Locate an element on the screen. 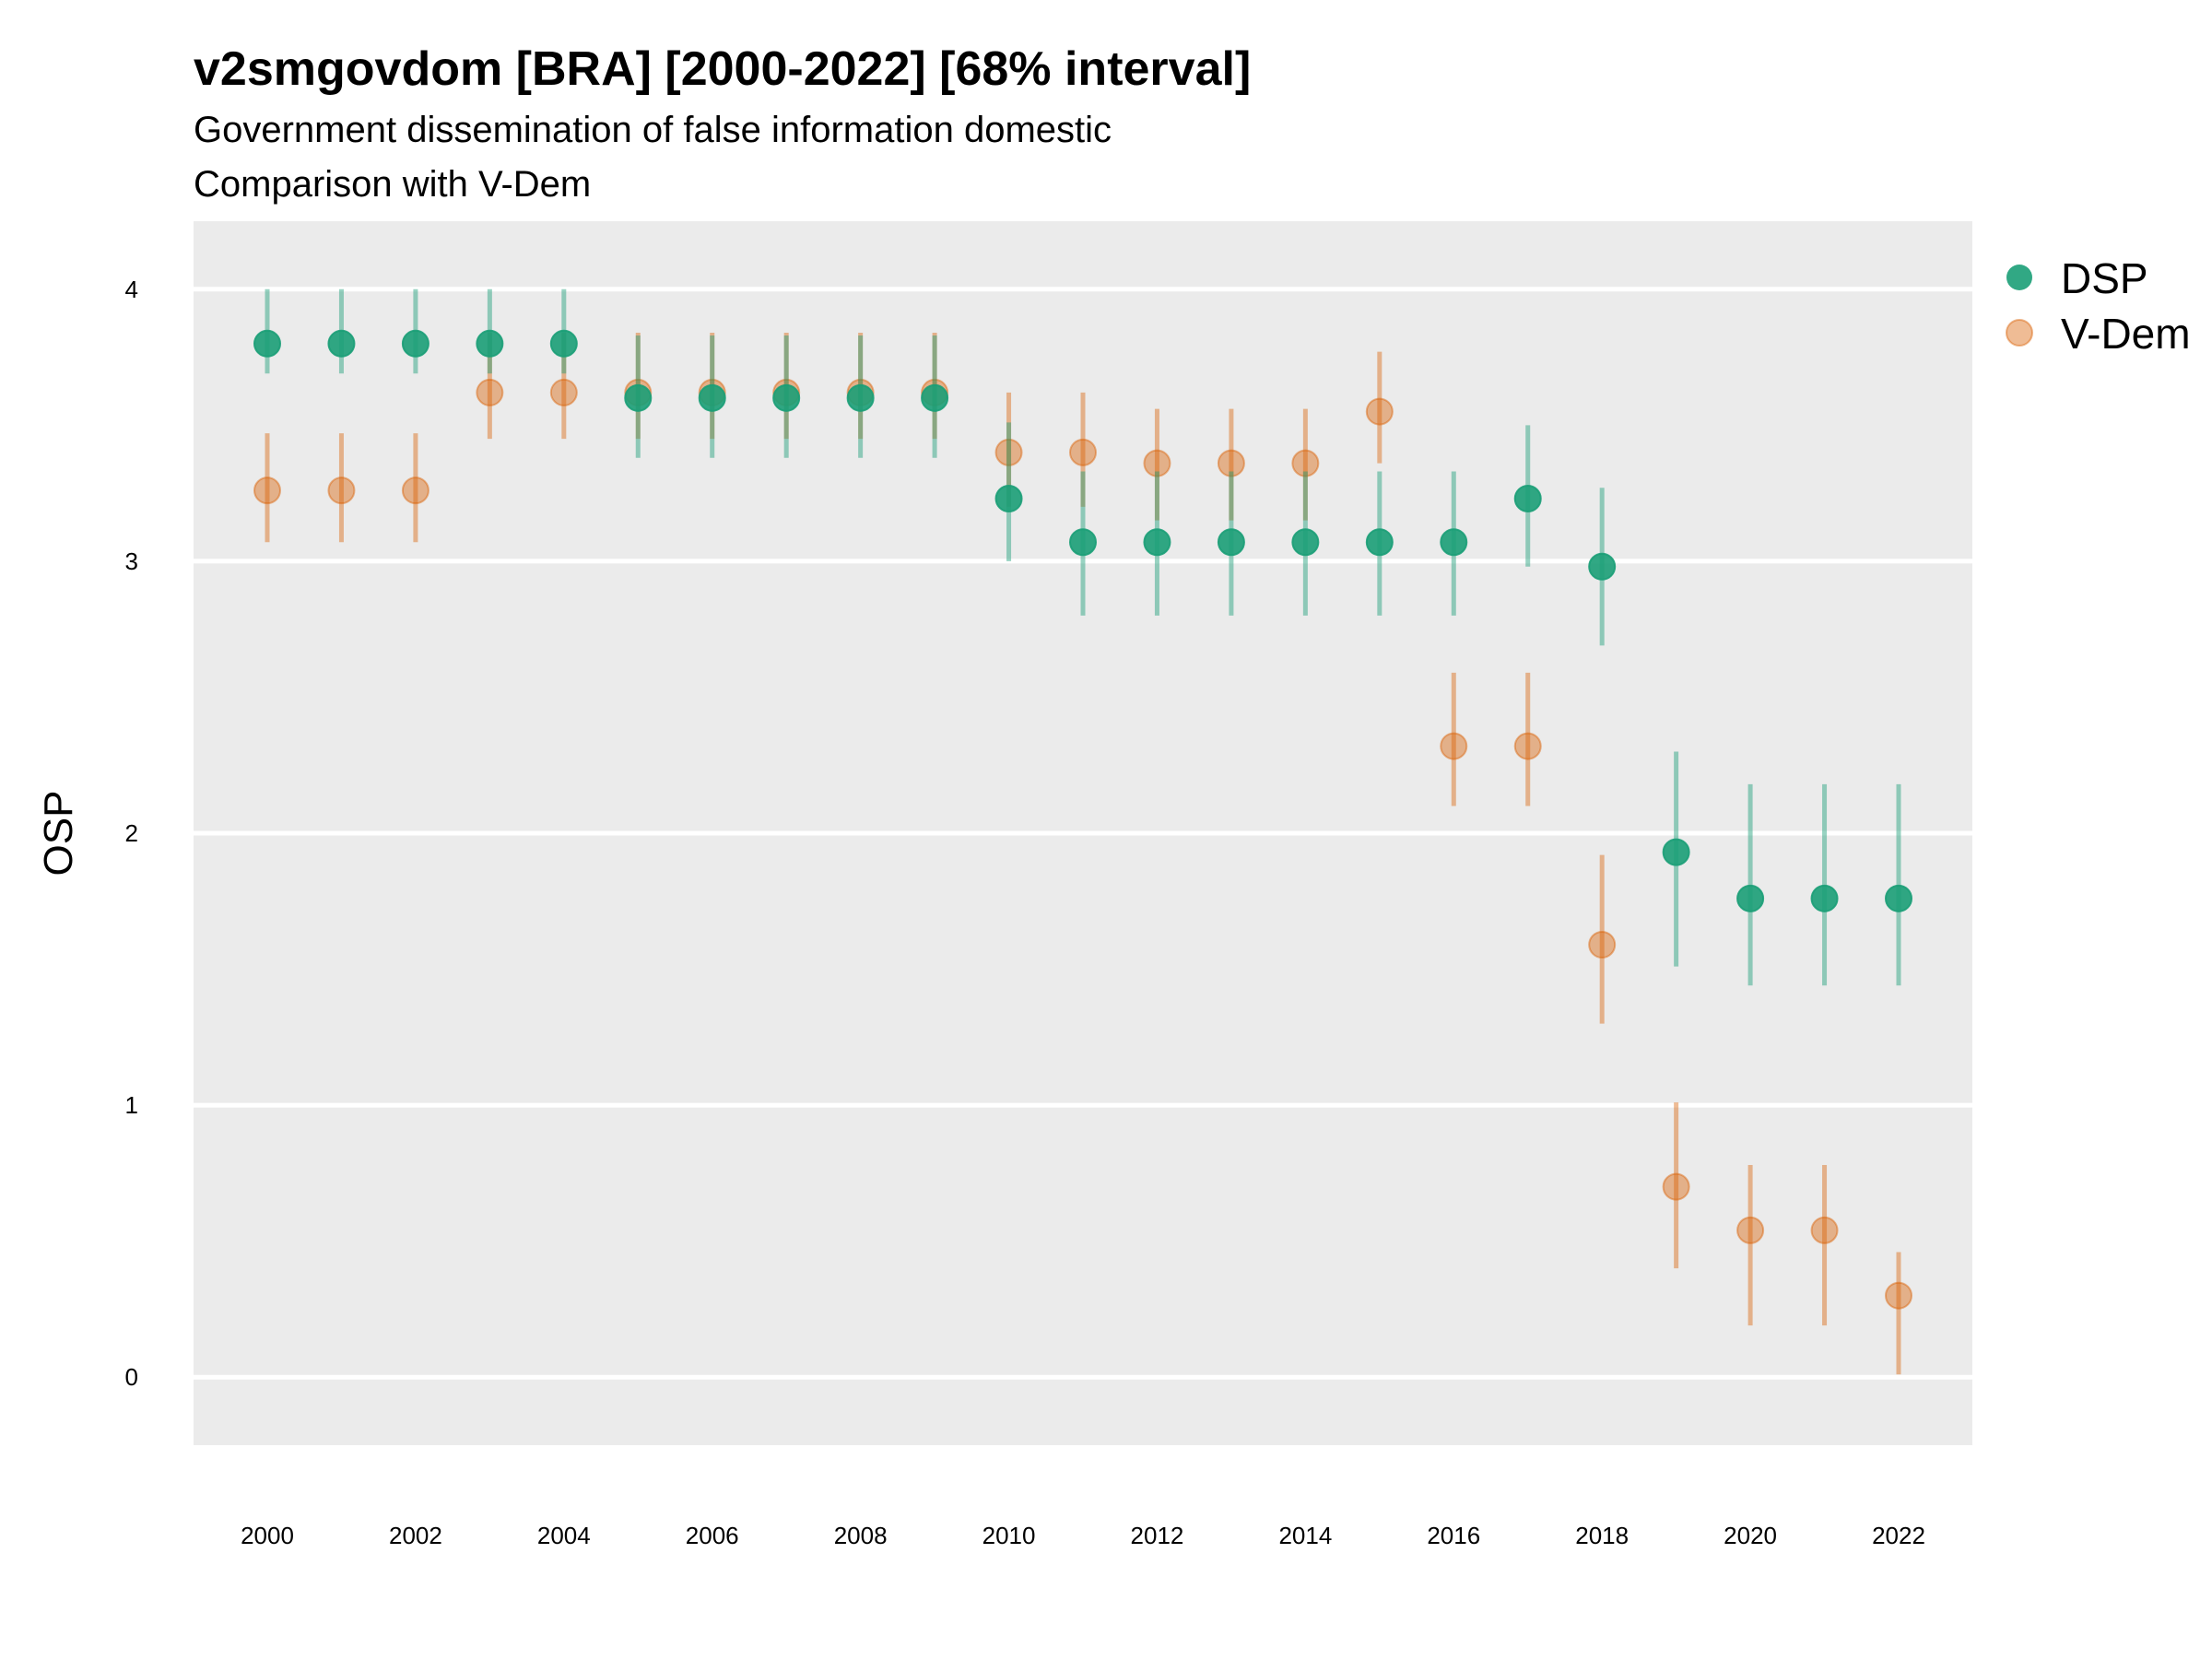 The width and height of the screenshot is (2212, 1659). y-tick-label-3: 3 is located at coordinates (131, 561).